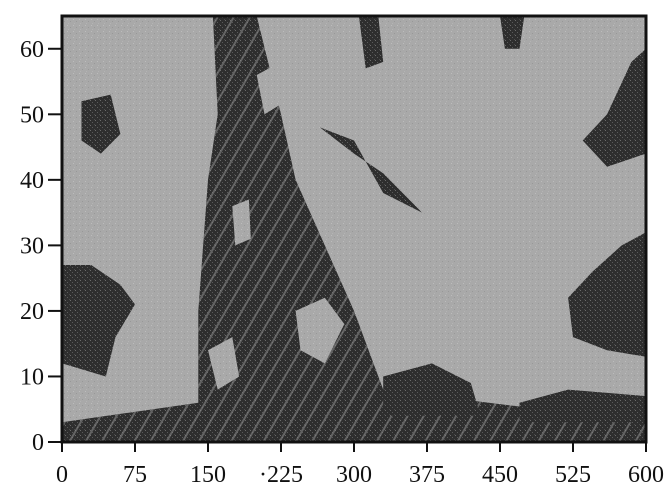 This screenshot has height=494, width=672. What do you see at coordinates (427, 475) in the screenshot?
I see `x-tick-label: 375` at bounding box center [427, 475].